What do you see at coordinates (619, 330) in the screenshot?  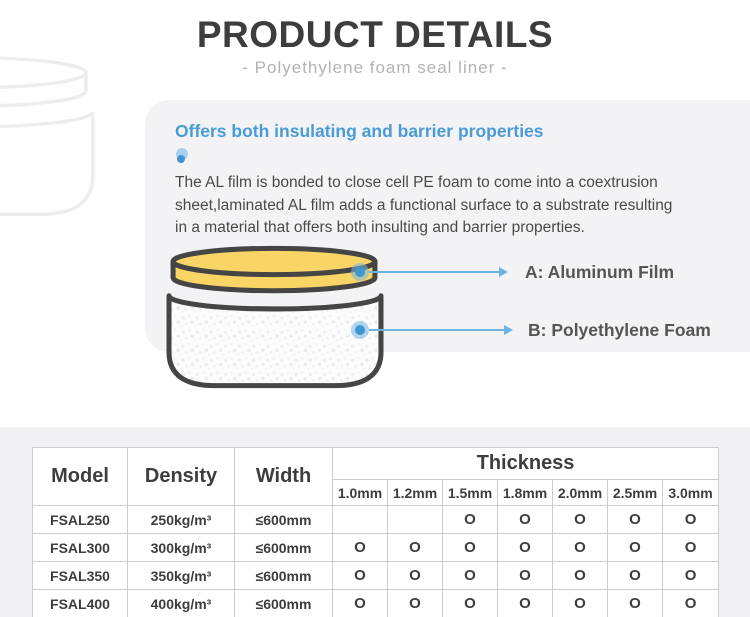 I see `callout-label-polyethylene-foam: B: Polyethylene Foam` at bounding box center [619, 330].